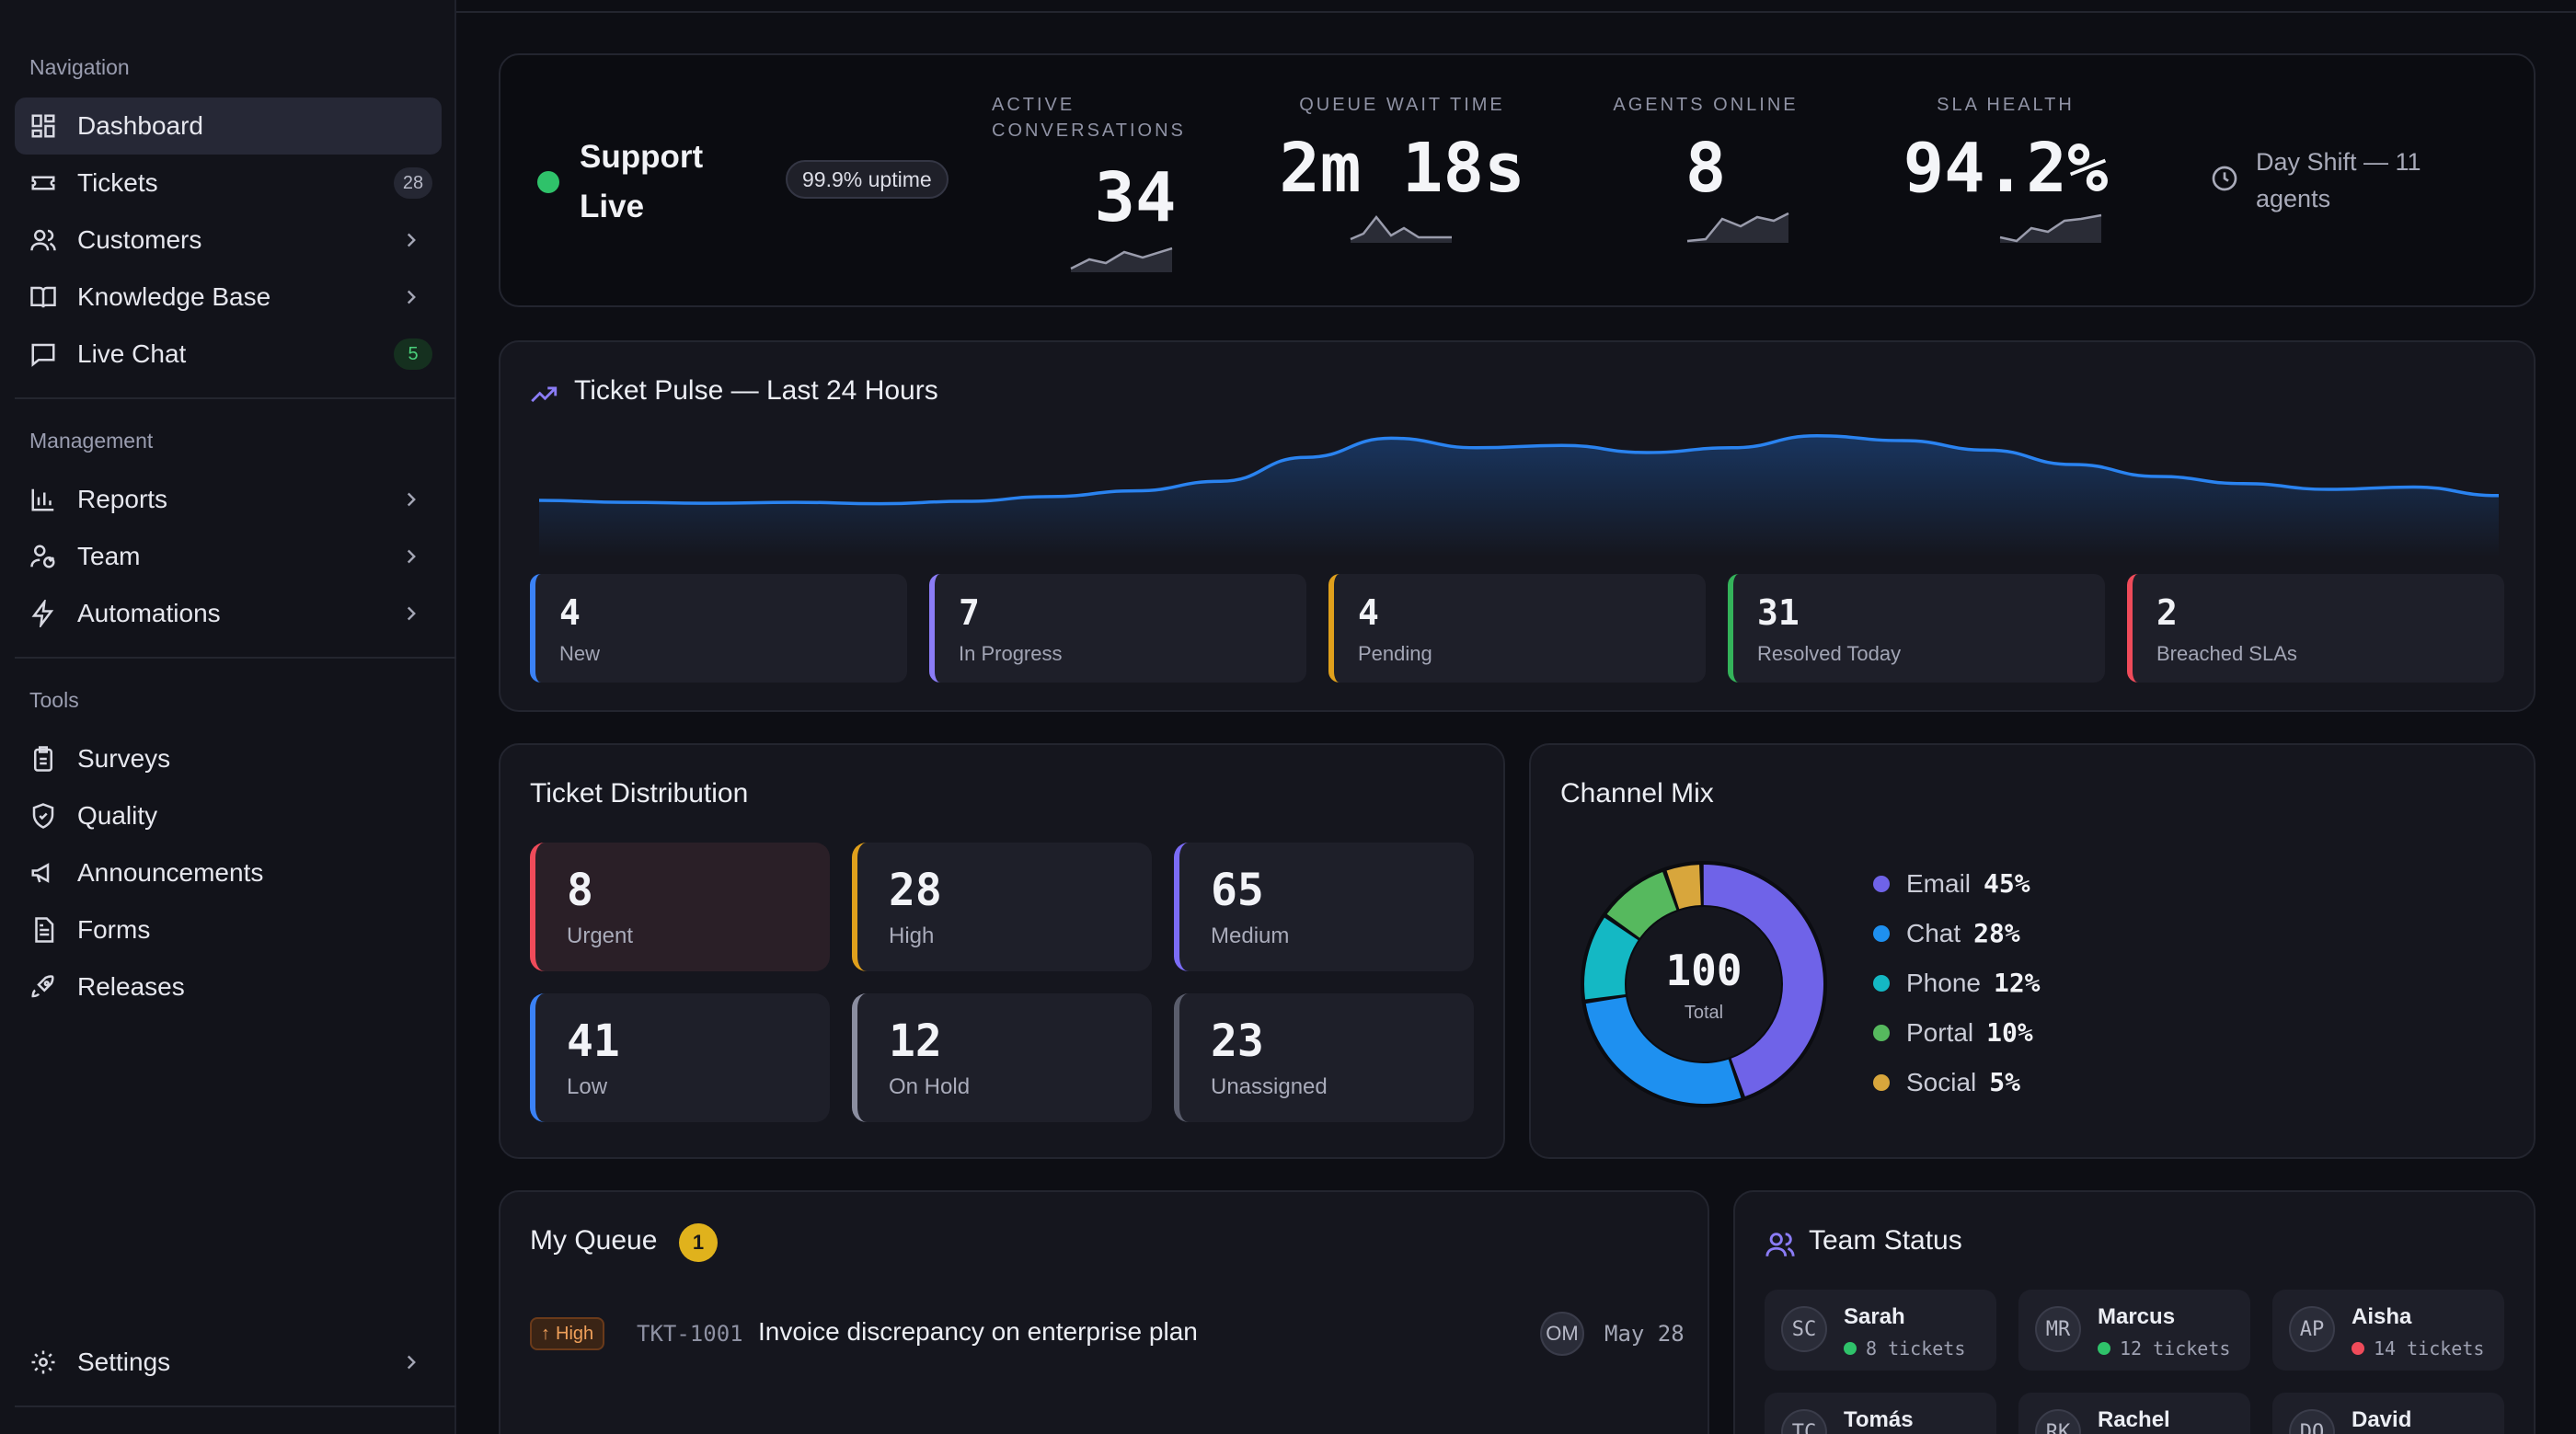 The image size is (2576, 1434). What do you see at coordinates (413, 183) in the screenshot?
I see `count-badge: 28` at bounding box center [413, 183].